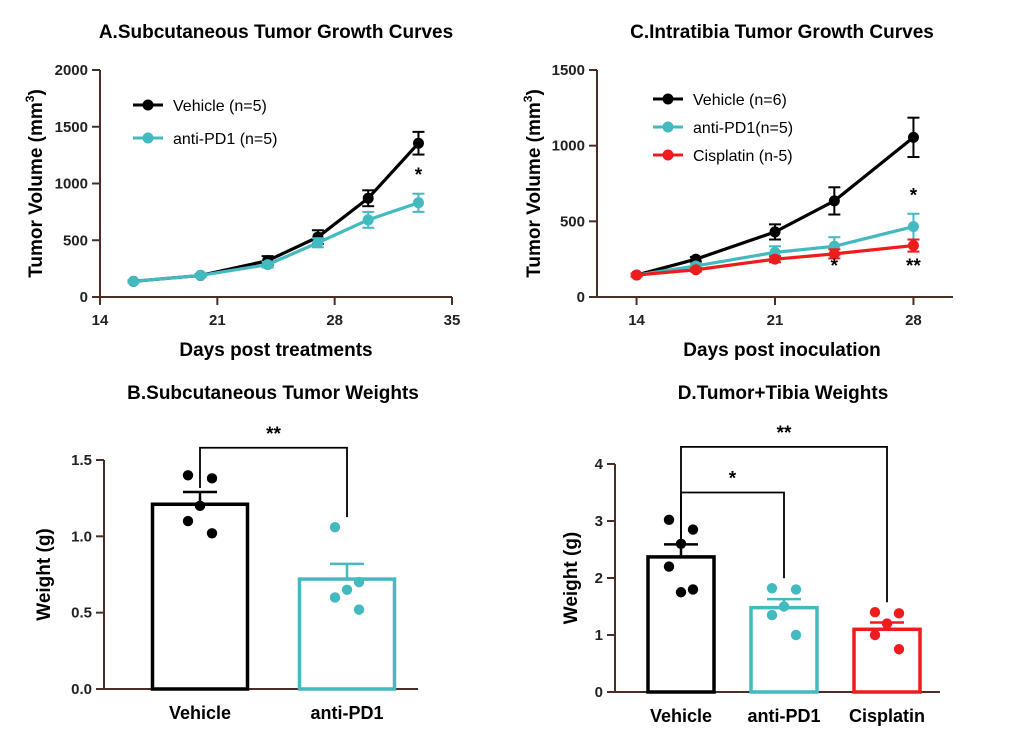 This screenshot has height=747, width=1024. I want to click on significance-label: *, so click(733, 479).